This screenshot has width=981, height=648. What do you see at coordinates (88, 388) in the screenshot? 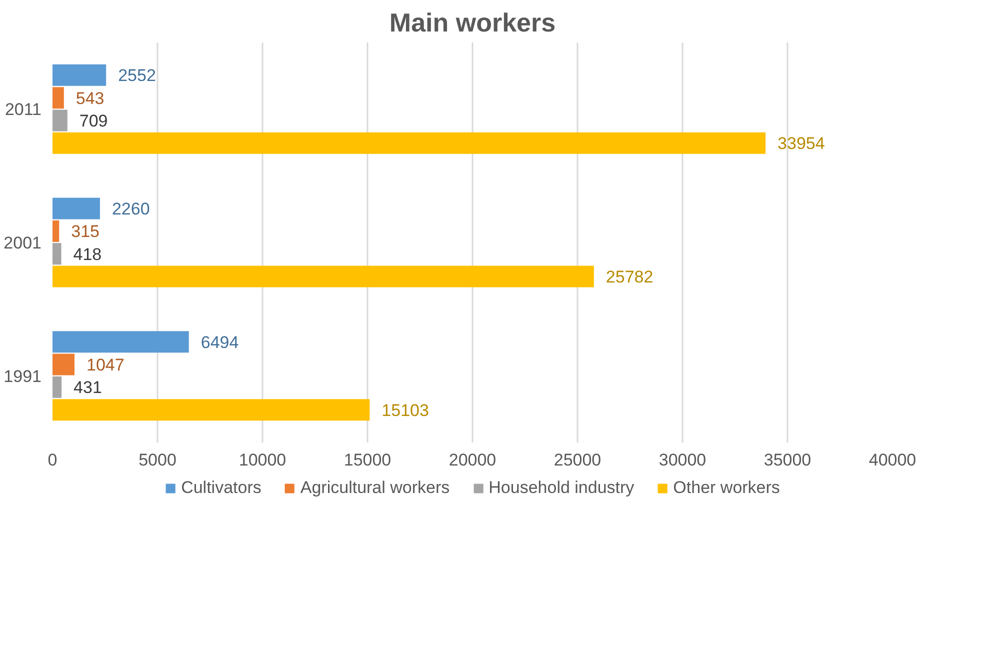
I see `data-label: 431` at bounding box center [88, 388].